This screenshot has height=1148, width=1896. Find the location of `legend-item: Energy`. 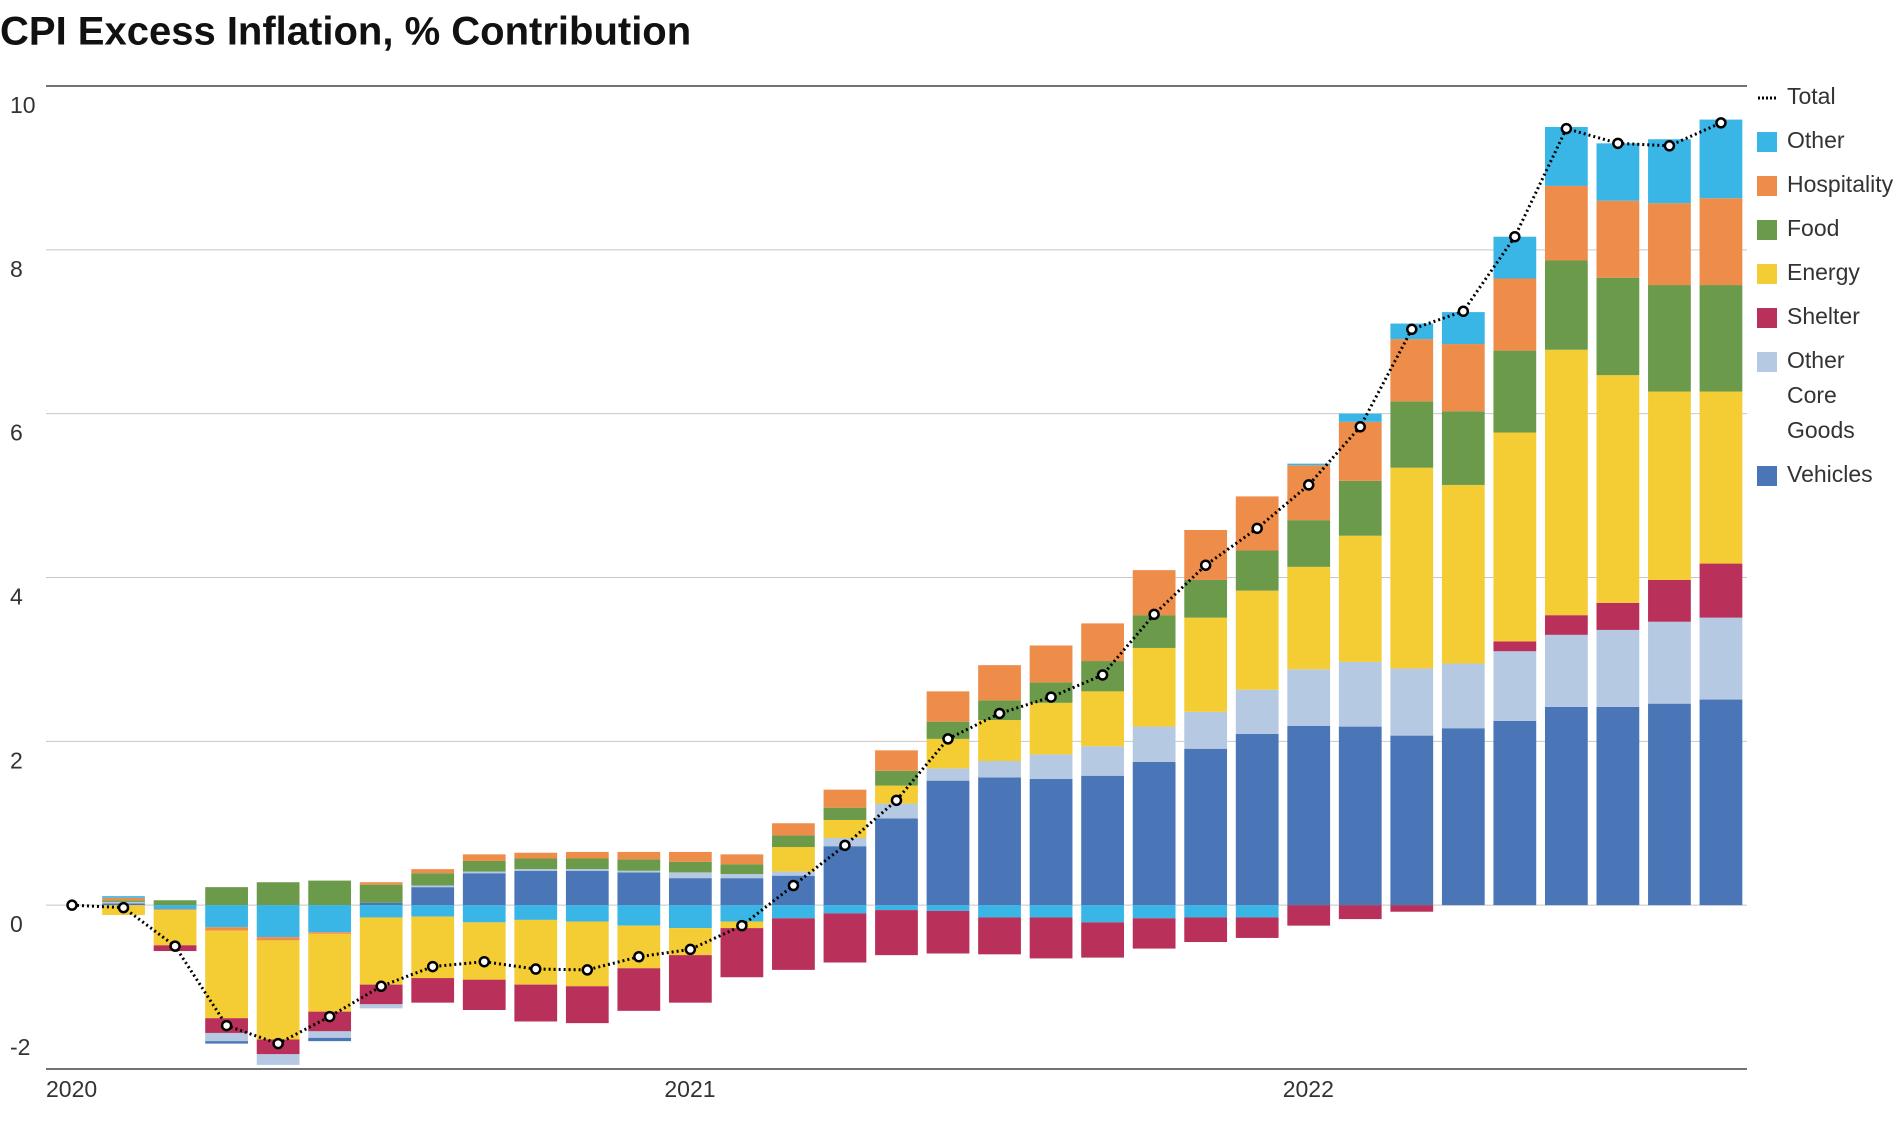

legend-item: Energy is located at coordinates (1808, 272).